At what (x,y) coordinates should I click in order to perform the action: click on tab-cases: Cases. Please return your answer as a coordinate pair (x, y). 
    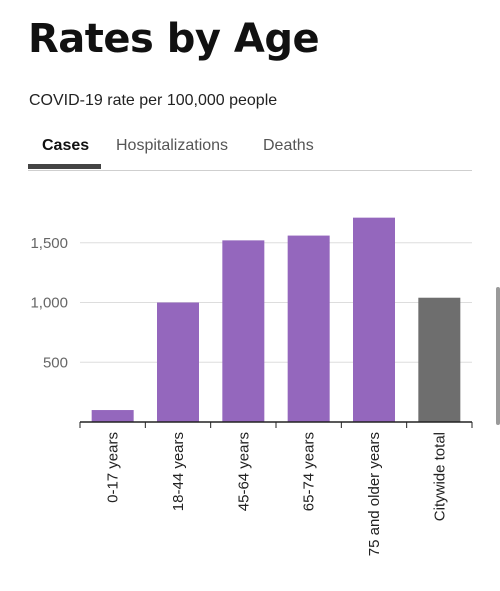
    Looking at the image, I should click on (66, 145).